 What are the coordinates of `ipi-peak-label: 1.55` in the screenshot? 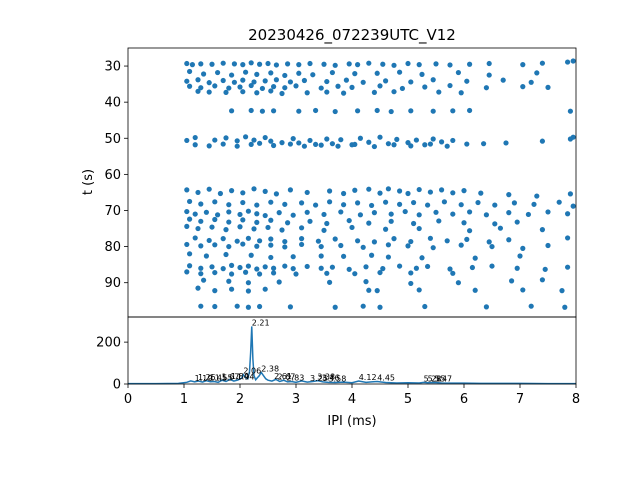 It's located at (224, 378).